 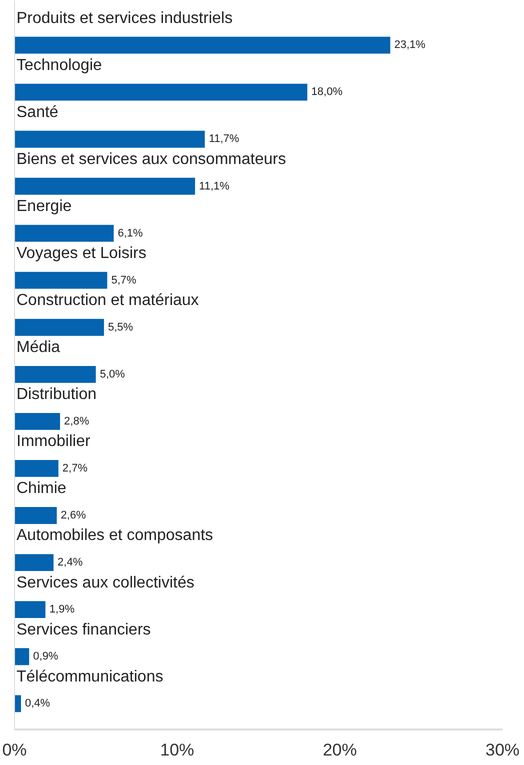 I want to click on x-tick-label: 30%, so click(x=502, y=750).